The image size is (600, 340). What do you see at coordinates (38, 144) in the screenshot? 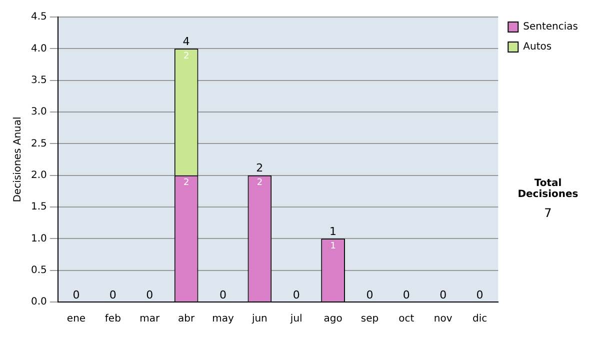
I see `y-tick-label: 2.5` at bounding box center [38, 144].